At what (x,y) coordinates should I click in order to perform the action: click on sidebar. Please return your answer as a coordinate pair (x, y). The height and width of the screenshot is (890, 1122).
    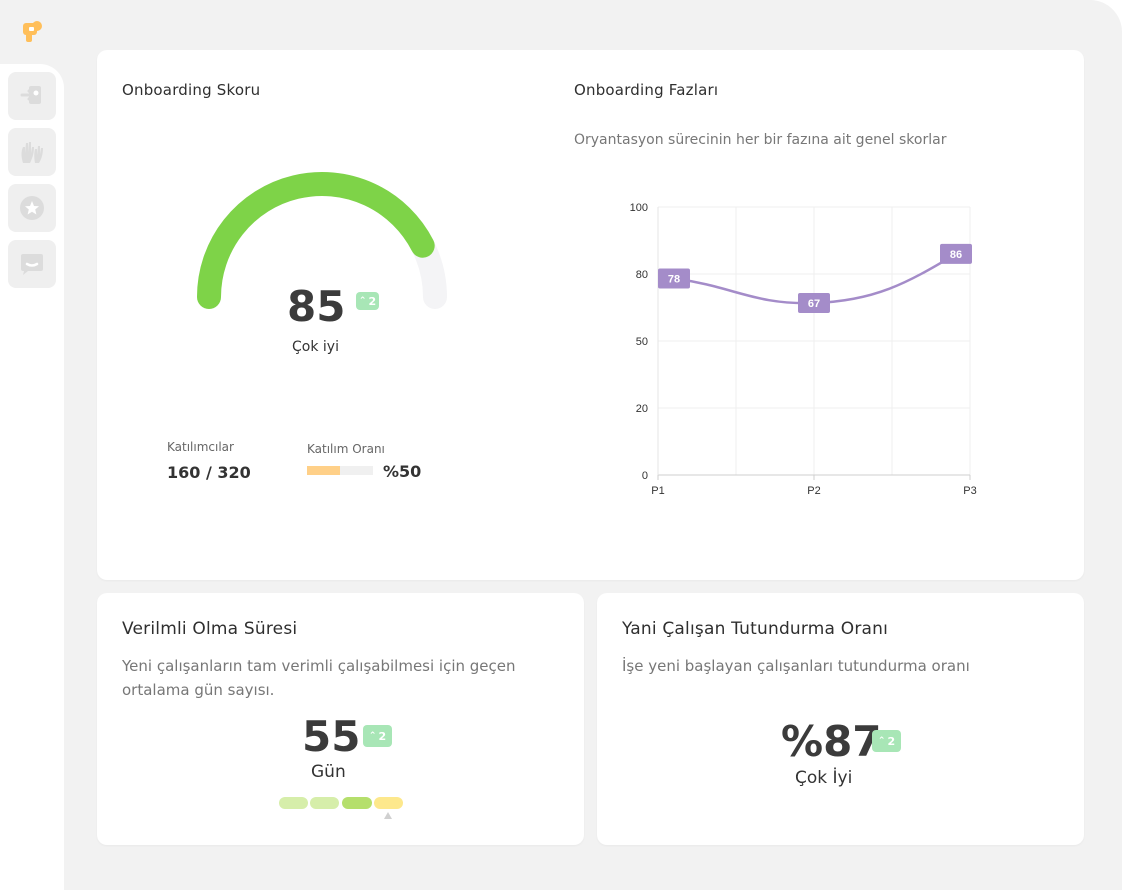
    Looking at the image, I should click on (32, 477).